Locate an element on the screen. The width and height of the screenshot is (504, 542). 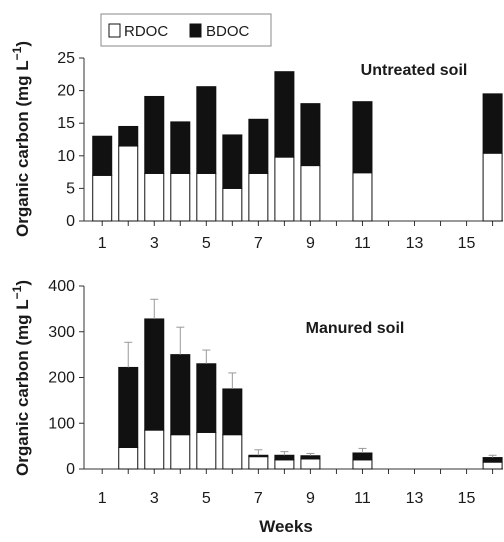
y-tick-label: 25 is located at coordinates (66, 58).